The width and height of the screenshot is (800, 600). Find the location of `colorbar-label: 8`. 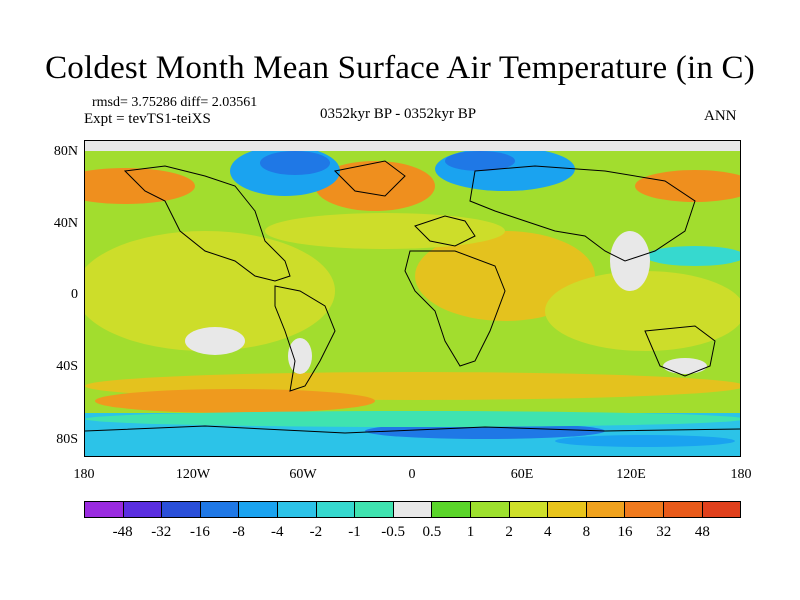

colorbar-label: 8 is located at coordinates (586, 532).